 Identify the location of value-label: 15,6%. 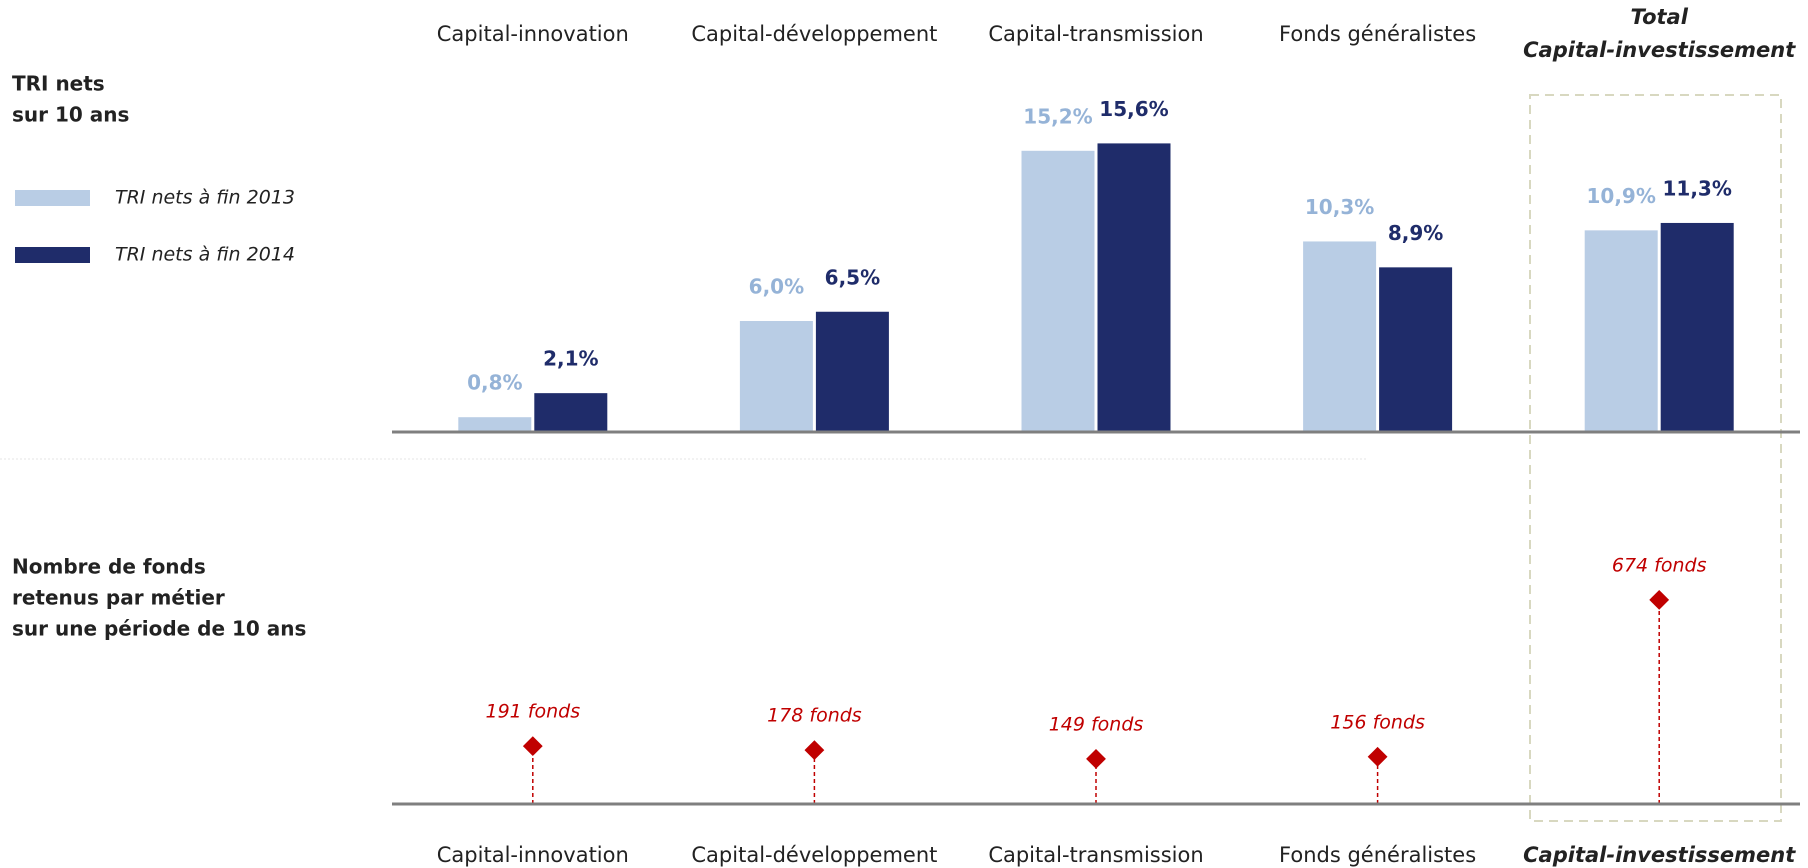
(1133, 109).